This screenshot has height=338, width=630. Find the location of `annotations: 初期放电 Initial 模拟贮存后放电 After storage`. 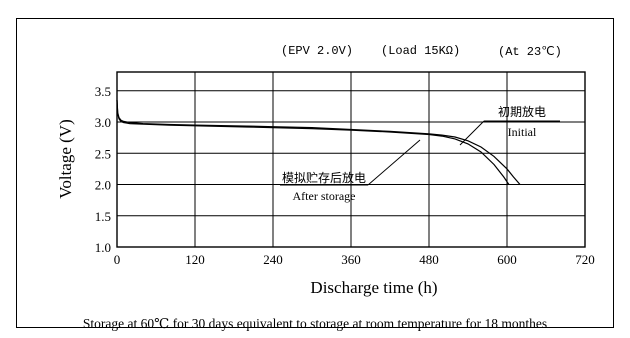

annotations: 初期放电 Initial 模拟贮存后放电 After storage is located at coordinates (420, 153).